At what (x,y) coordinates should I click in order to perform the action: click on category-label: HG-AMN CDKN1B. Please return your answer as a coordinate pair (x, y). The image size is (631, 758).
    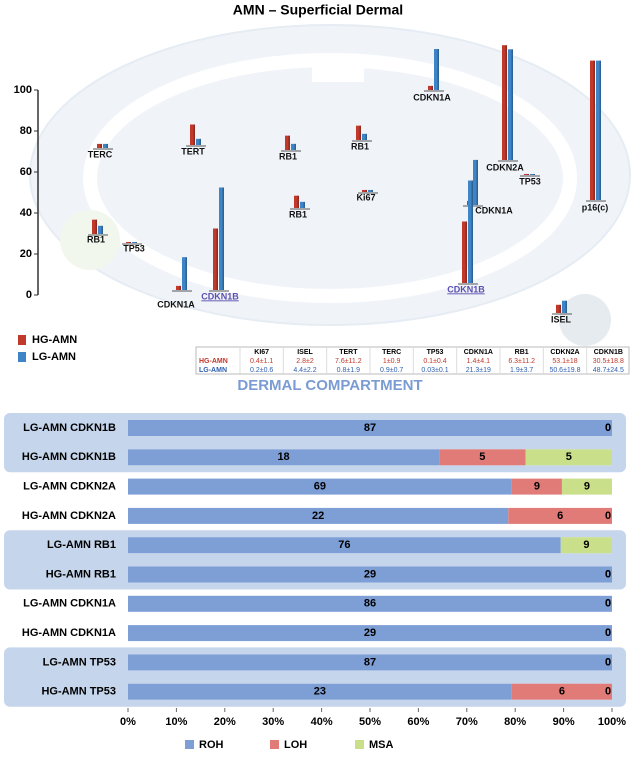
    Looking at the image, I should click on (69, 457).